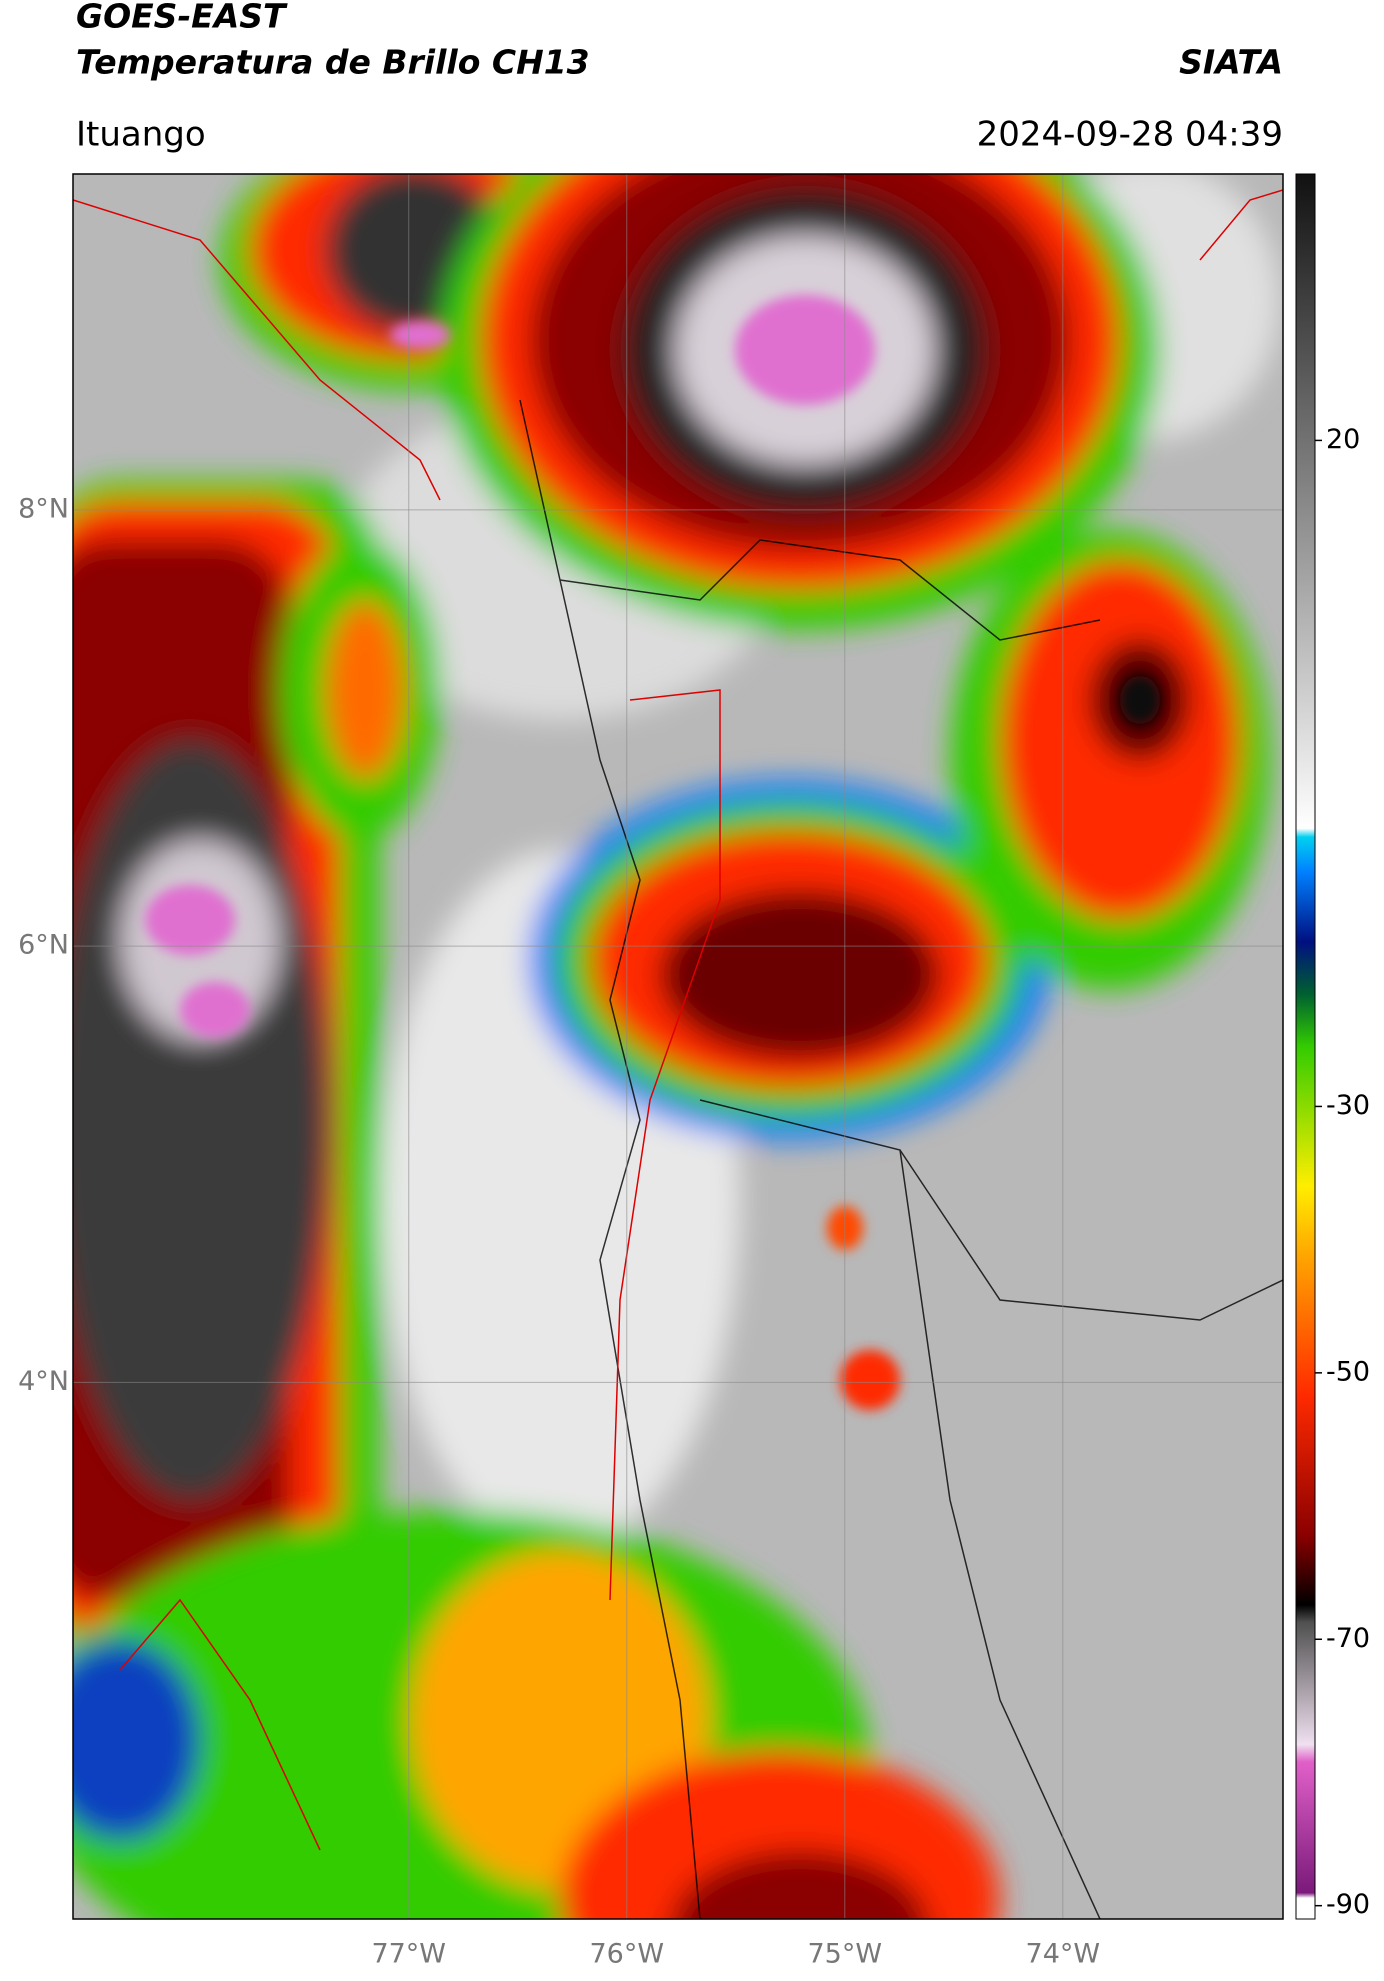  What do you see at coordinates (1343, 439) in the screenshot?
I see `colorbar-tick-label: 20` at bounding box center [1343, 439].